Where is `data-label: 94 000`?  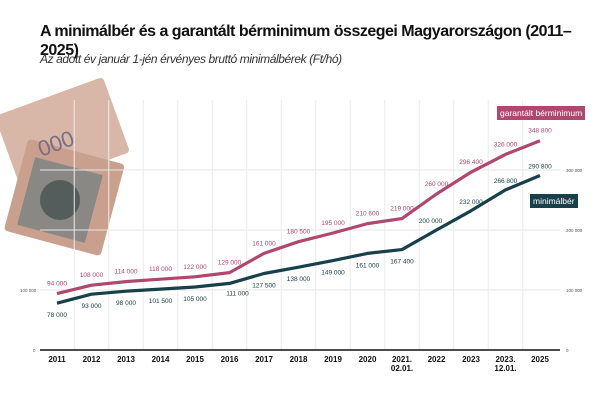
data-label: 94 000 is located at coordinates (57, 284).